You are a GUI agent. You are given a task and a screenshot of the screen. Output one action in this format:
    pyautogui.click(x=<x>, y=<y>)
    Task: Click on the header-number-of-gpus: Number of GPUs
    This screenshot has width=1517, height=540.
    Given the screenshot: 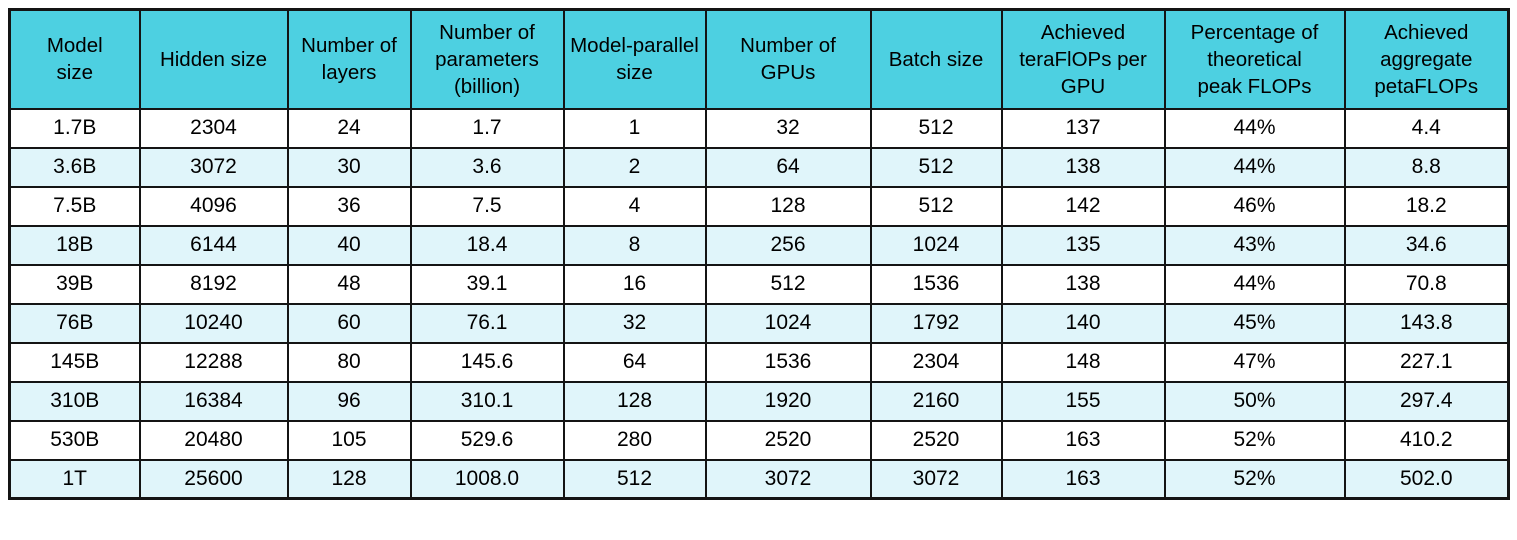 What is the action you would take?
    pyautogui.click(x=788, y=59)
    